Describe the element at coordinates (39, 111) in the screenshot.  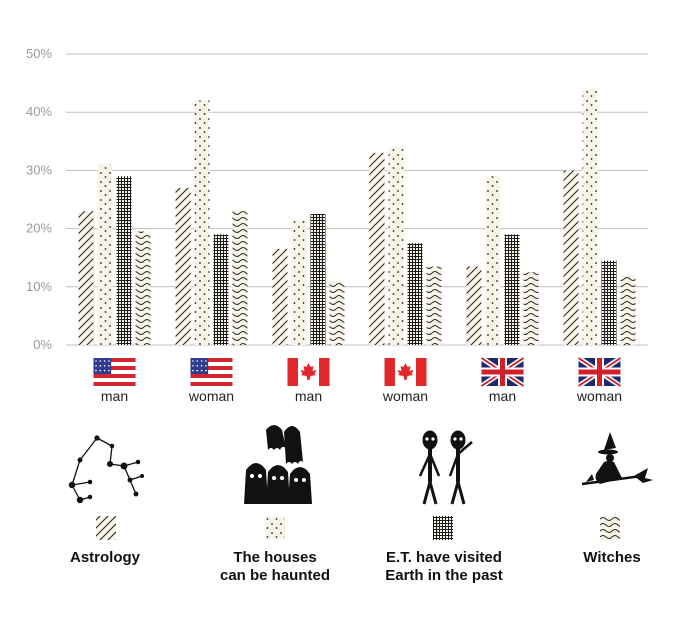
I see `y-tick-label: 40%` at that location.